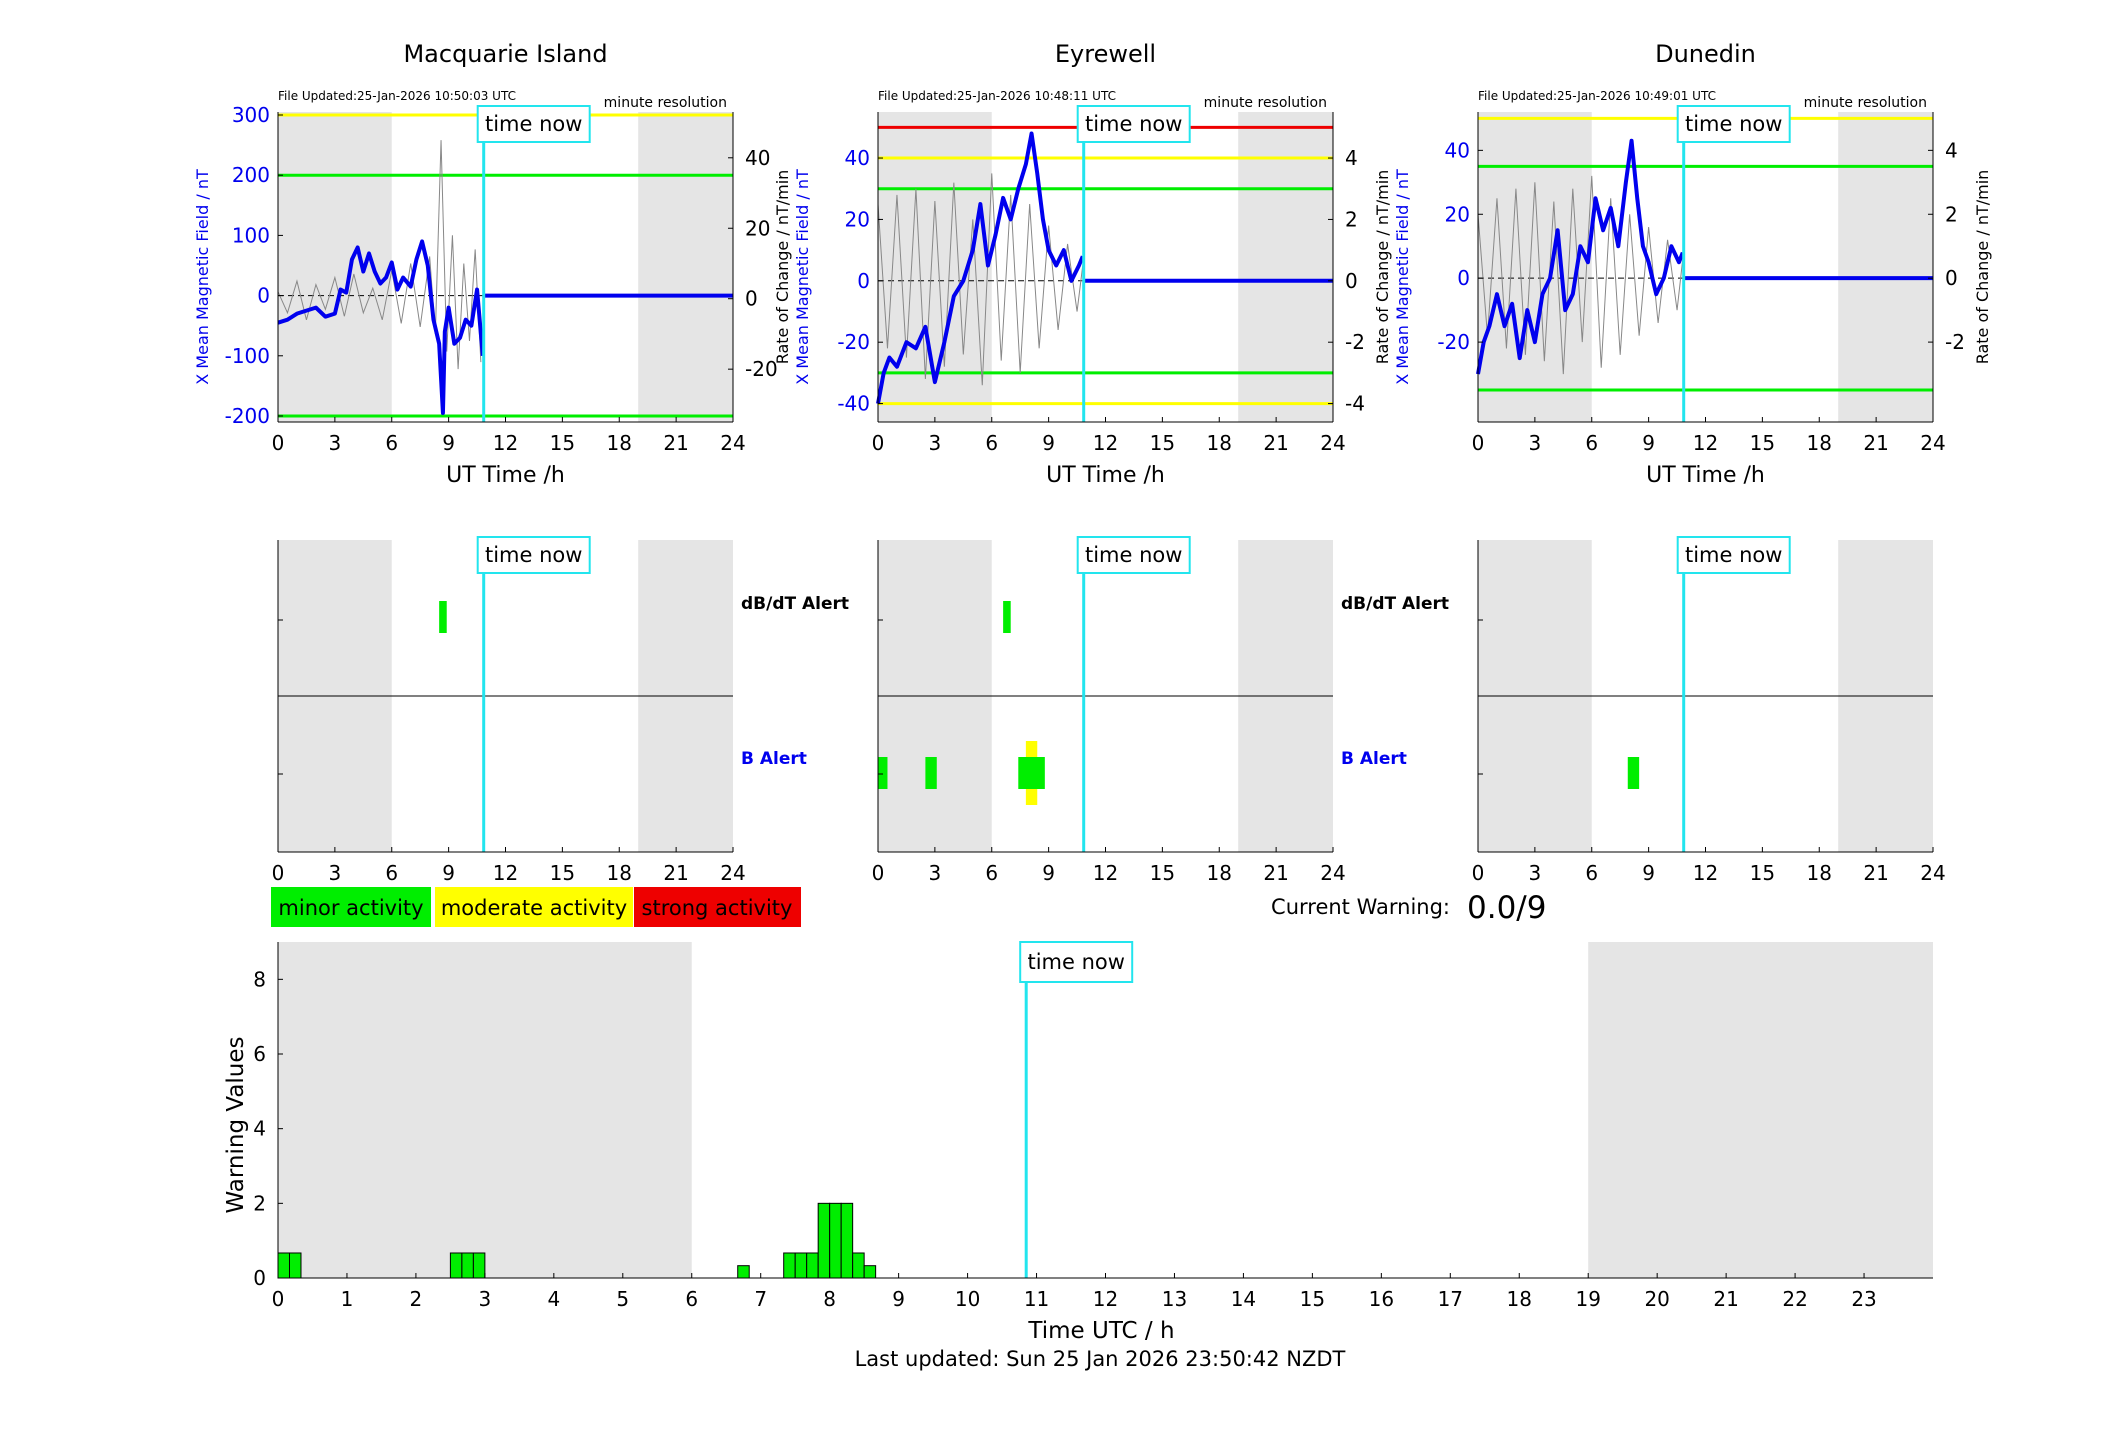 The width and height of the screenshot is (2117, 1441). What do you see at coordinates (761, 369) in the screenshot?
I see `y2-tick-label: -20` at bounding box center [761, 369].